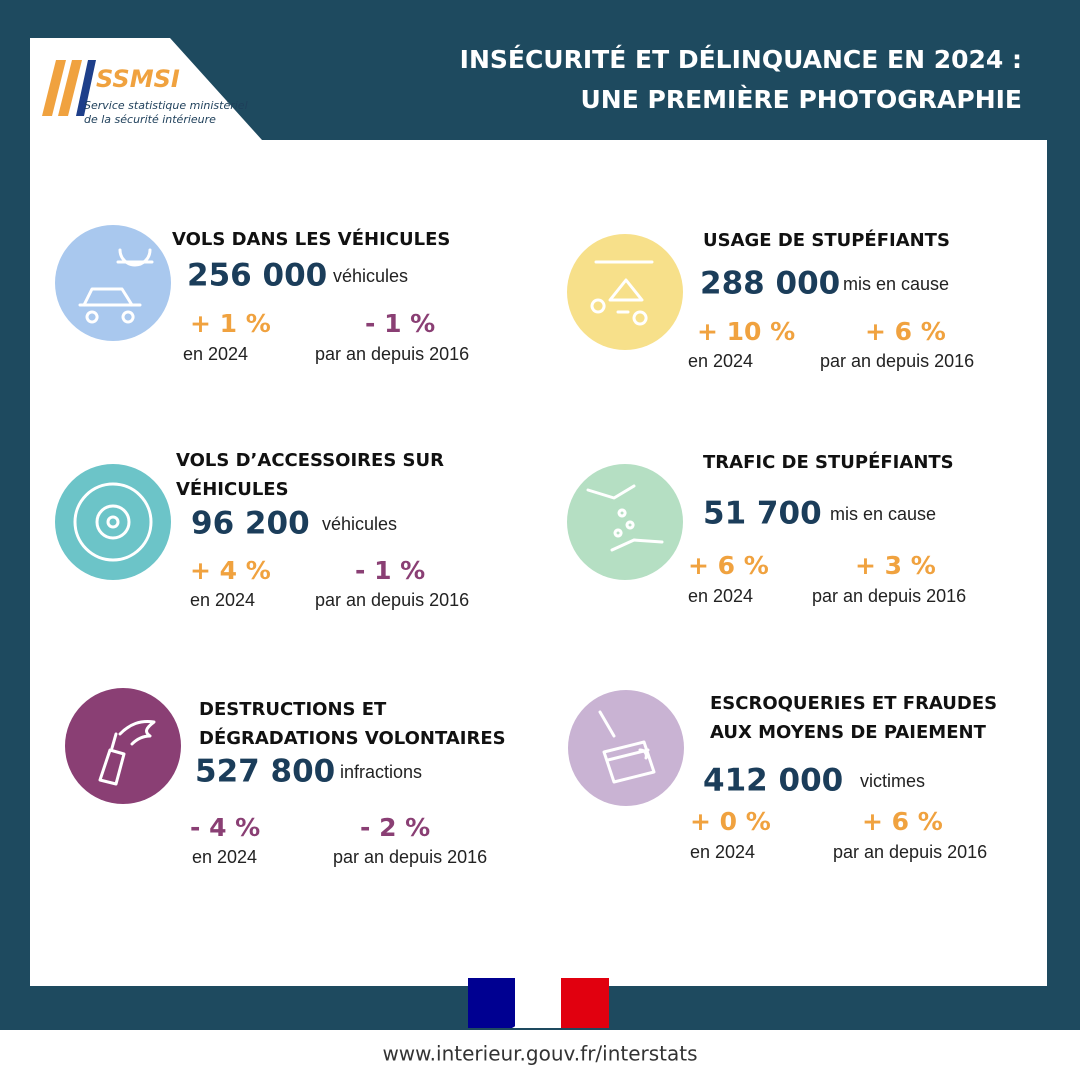 This screenshot has width=1080, height=1080. What do you see at coordinates (310, 460) in the screenshot?
I see `card-title: VOLS D’ACCESSOIRES SUR` at bounding box center [310, 460].